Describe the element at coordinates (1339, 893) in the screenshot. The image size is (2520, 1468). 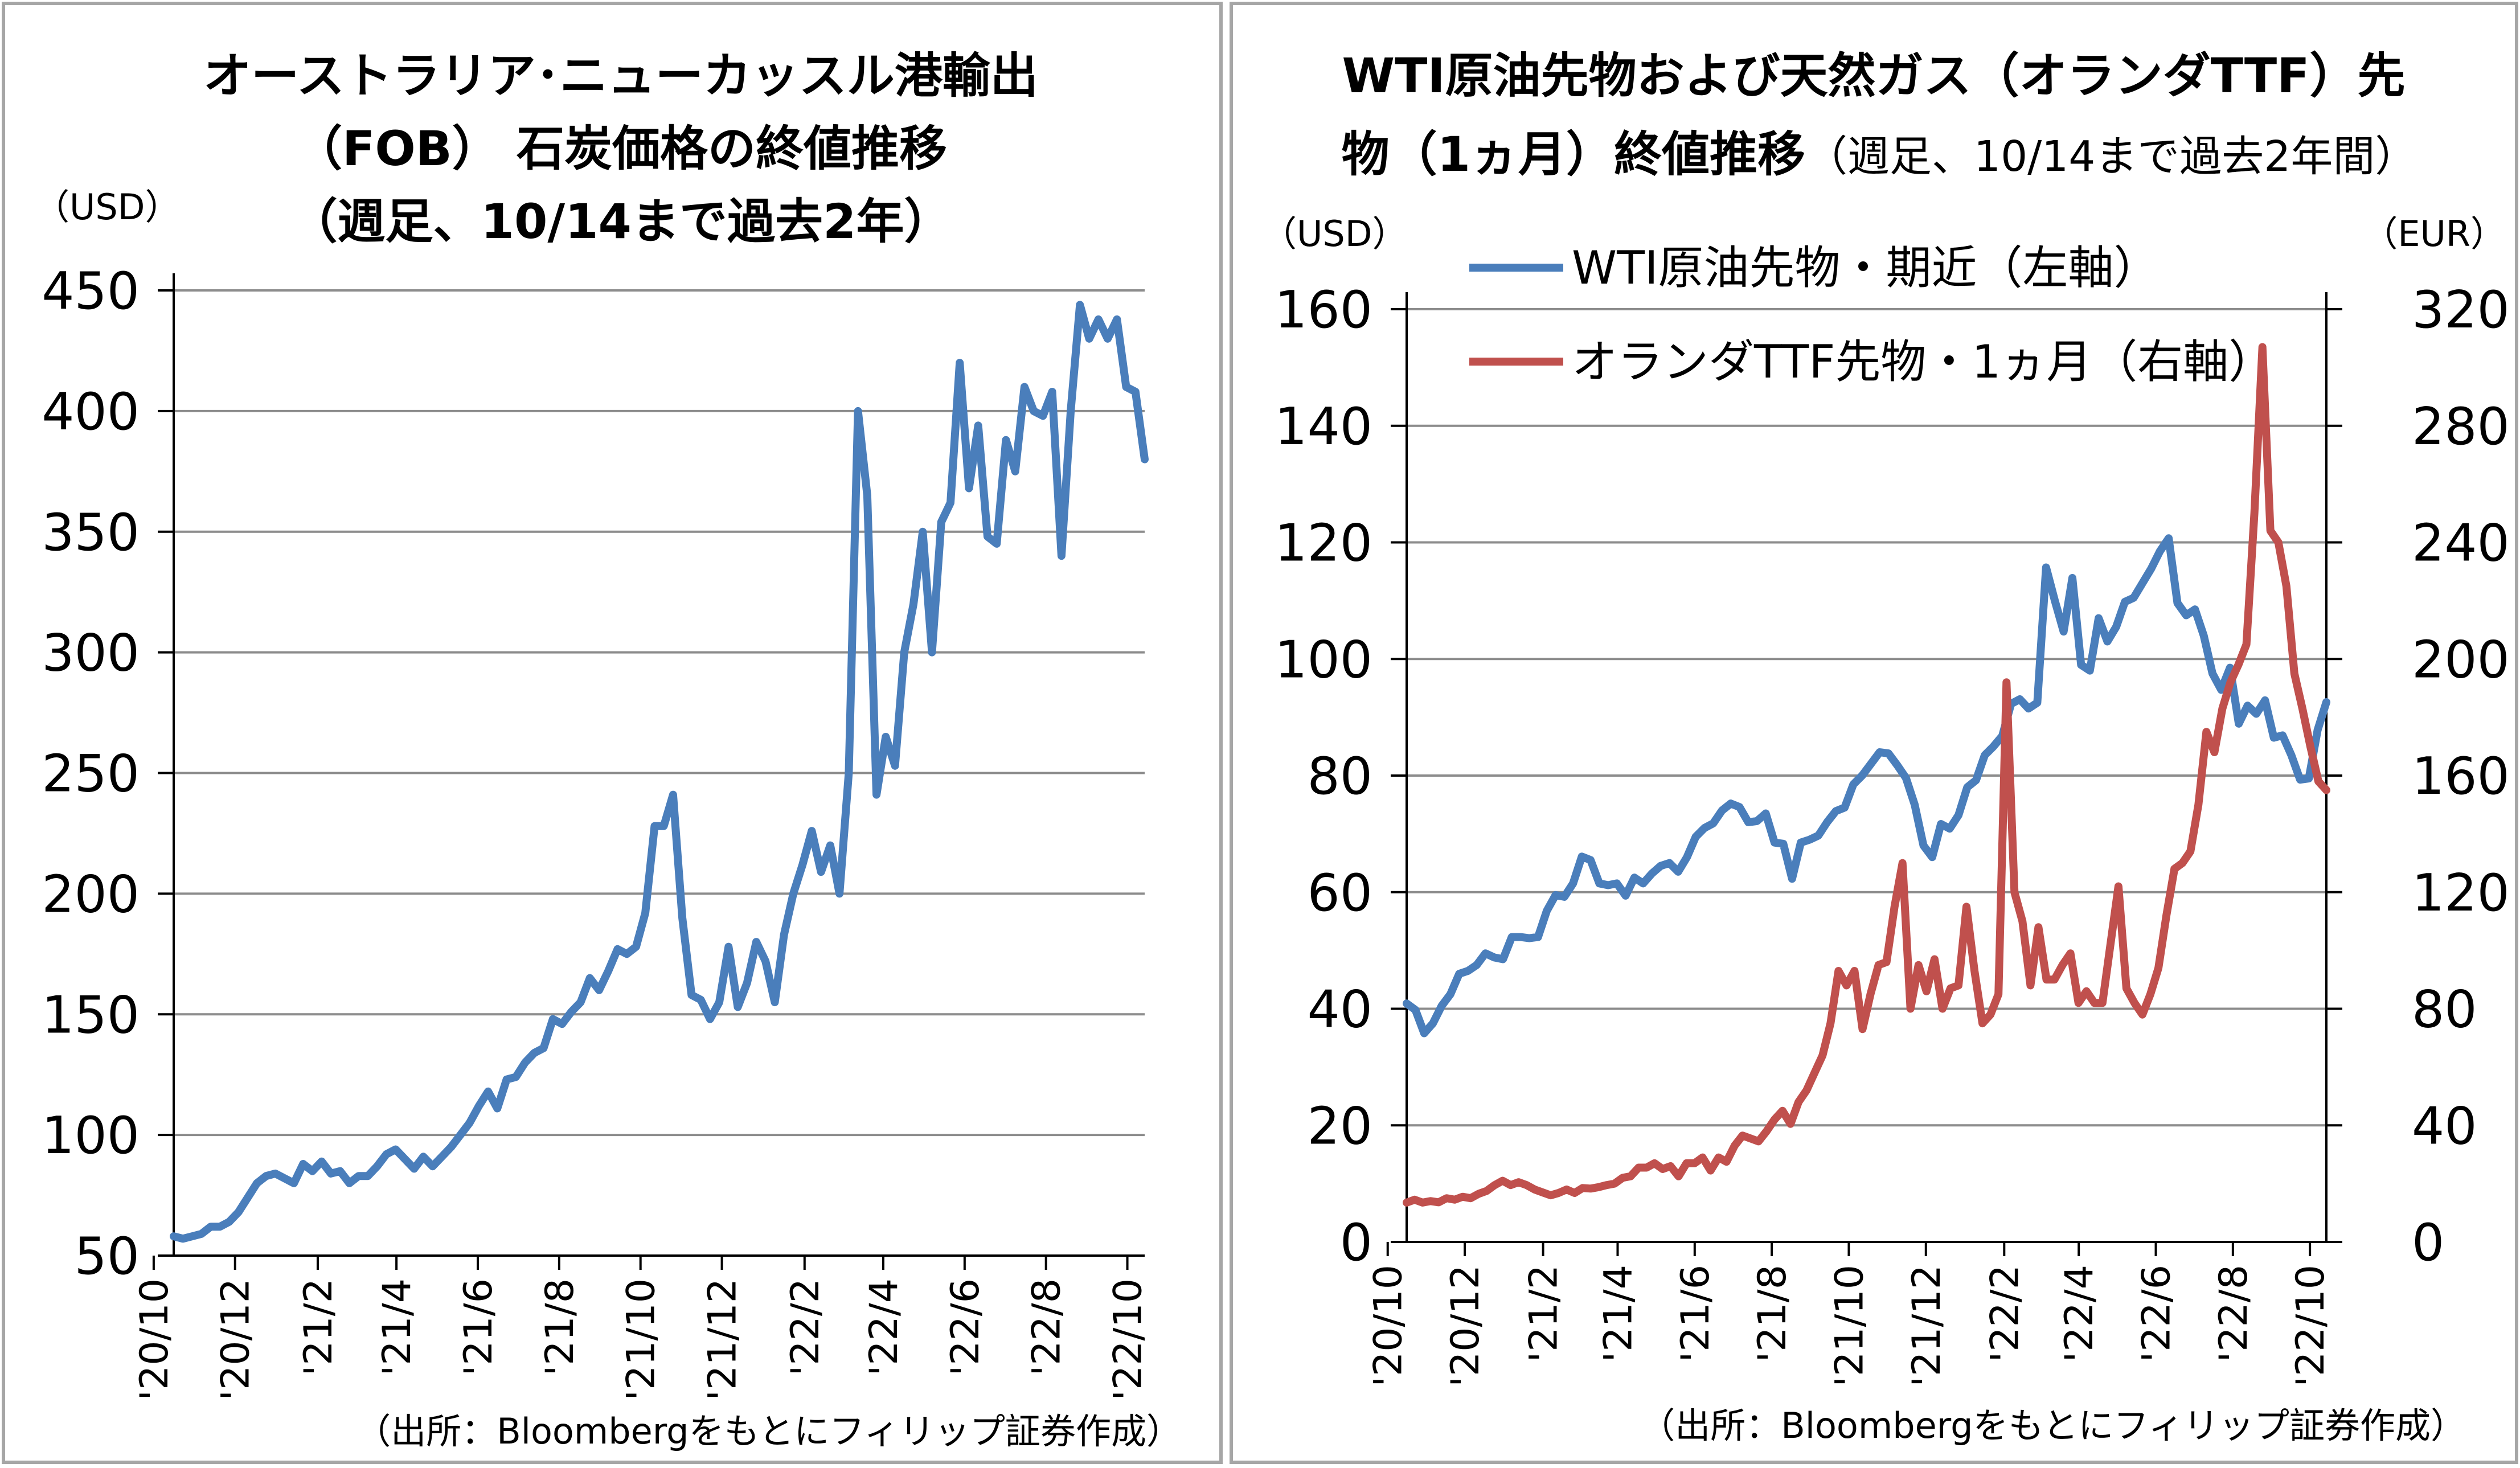
I see `y-tick-label: 60` at that location.